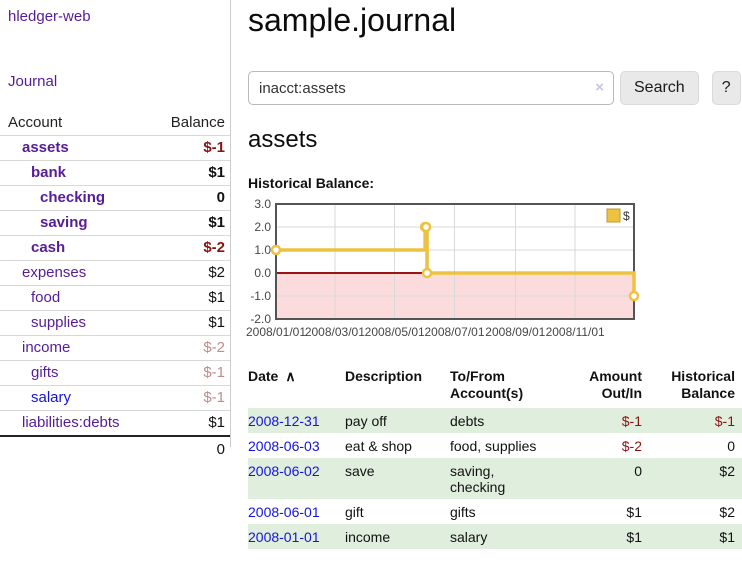 This screenshot has height=582, width=742. What do you see at coordinates (73, 197) in the screenshot?
I see `account-link: checking` at bounding box center [73, 197].